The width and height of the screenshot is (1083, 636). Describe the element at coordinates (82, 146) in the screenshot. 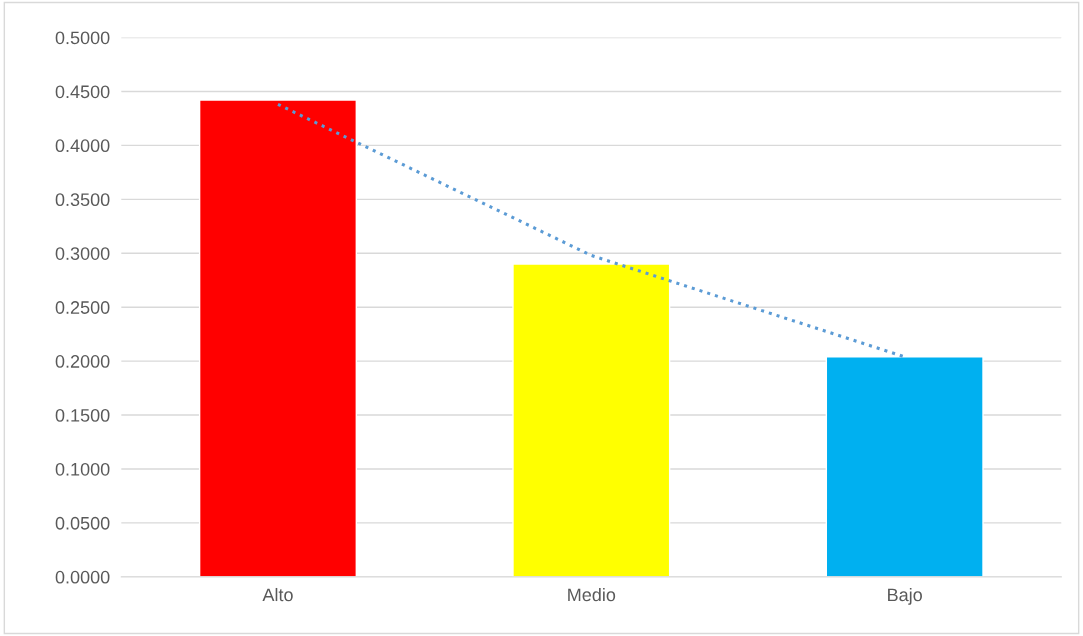

I see `y-tick-label: 0.4000` at that location.